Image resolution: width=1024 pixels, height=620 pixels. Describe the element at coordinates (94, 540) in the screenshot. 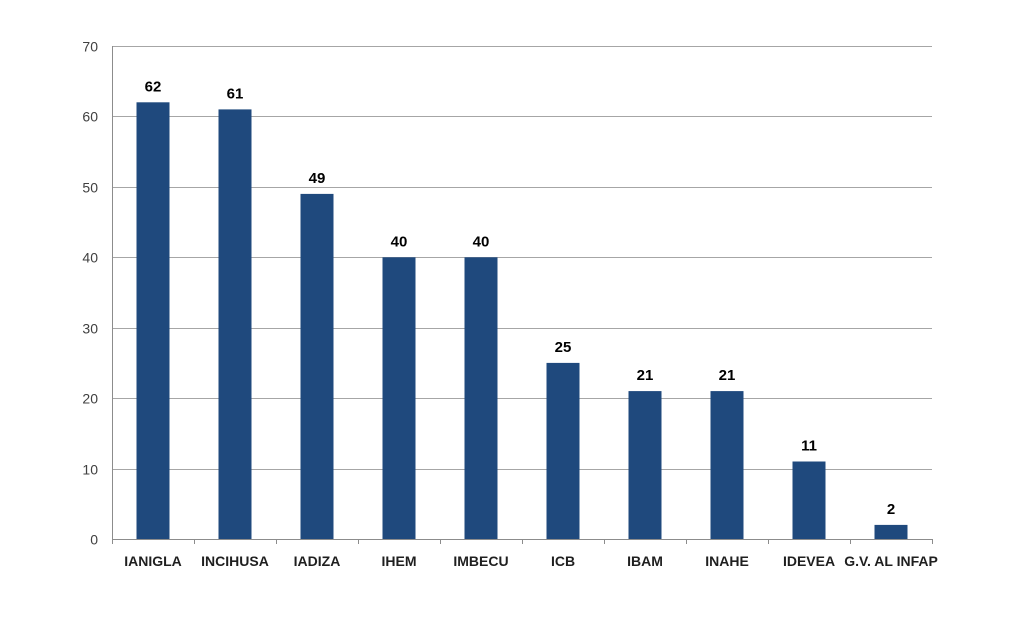

I see `y-tick-label: 0` at that location.